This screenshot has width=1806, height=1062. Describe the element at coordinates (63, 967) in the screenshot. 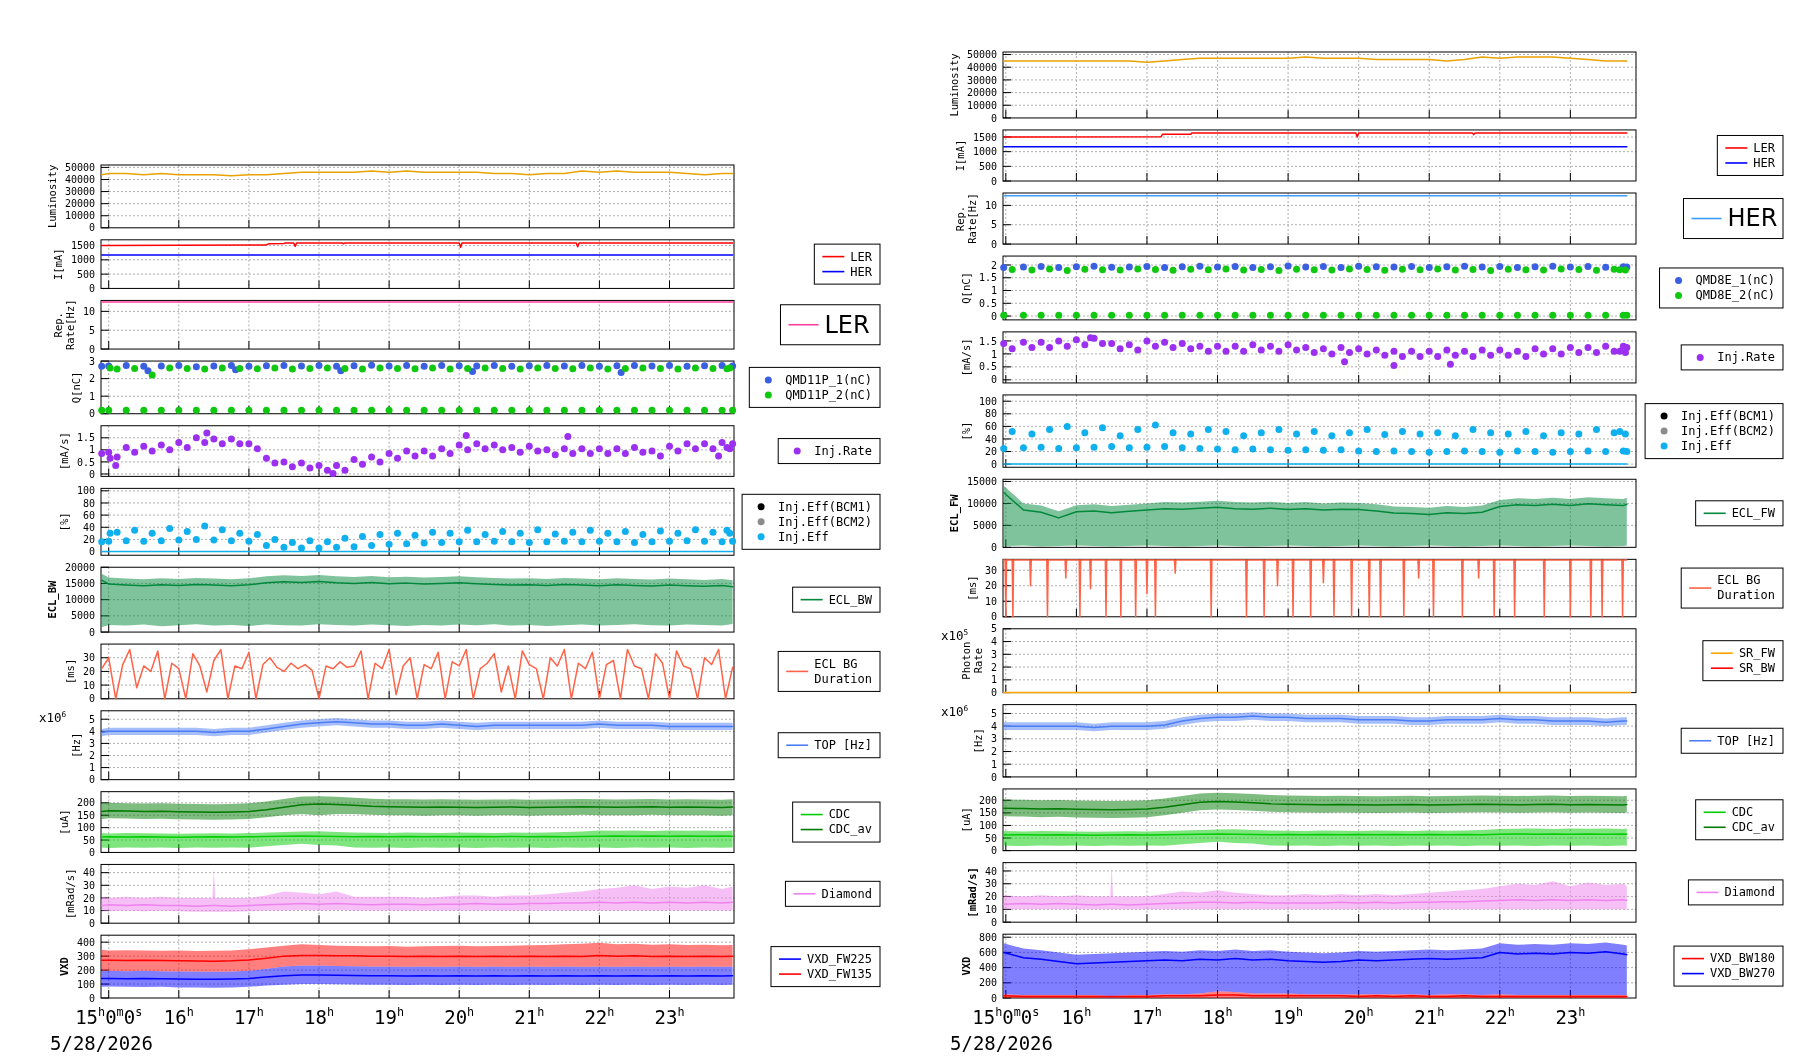

I see `y-axis-title: VXD` at that location.